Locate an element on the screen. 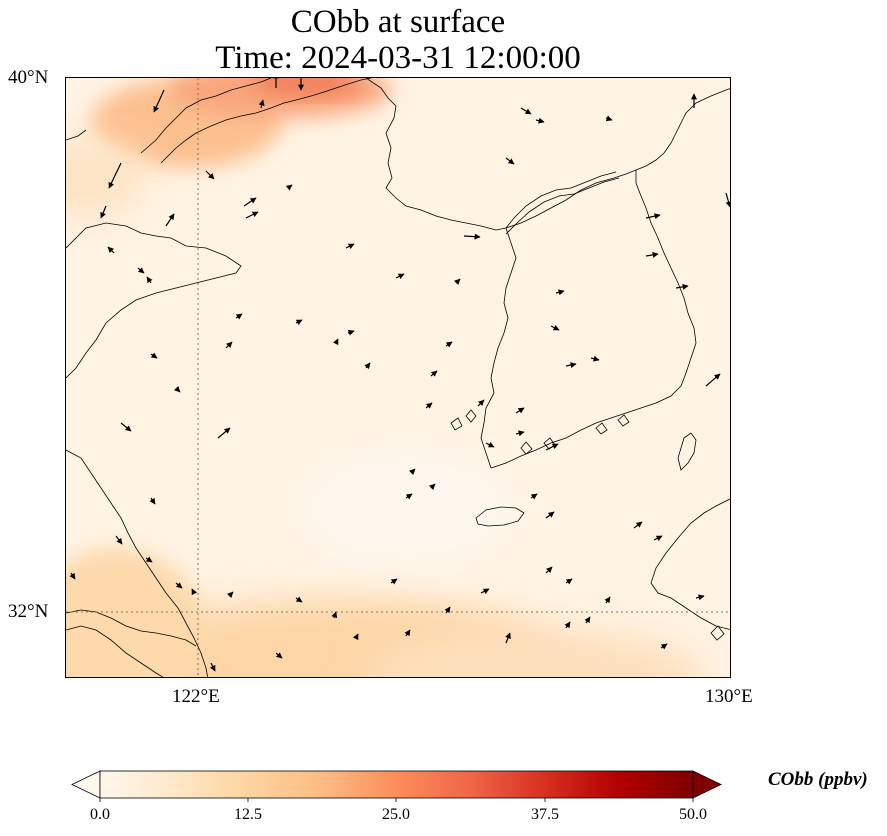 Image resolution: width=887 pixels, height=836 pixels. colorbar-gradient is located at coordinates (396, 784).